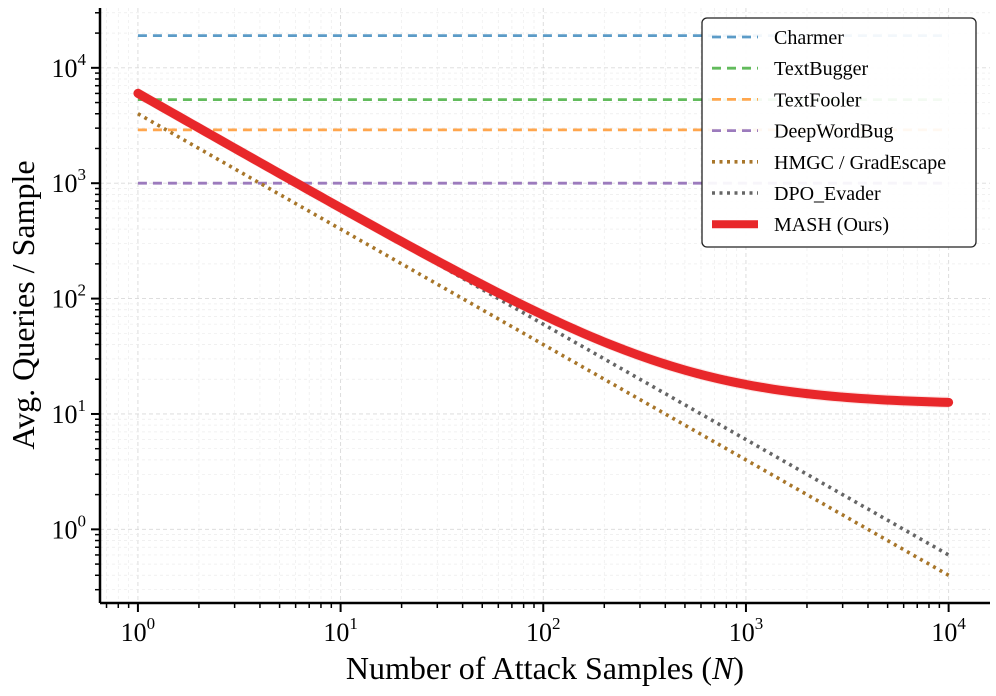 The height and width of the screenshot is (696, 996). I want to click on y-tick-label: 10³, so click(69, 181).